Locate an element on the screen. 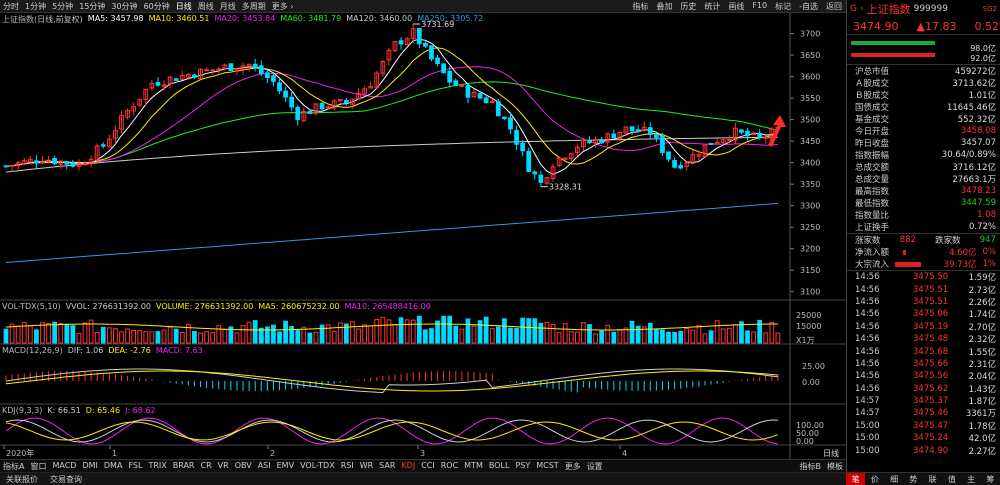 This screenshot has height=485, width=1000. quote-tab: 筹 is located at coordinates (990, 479).